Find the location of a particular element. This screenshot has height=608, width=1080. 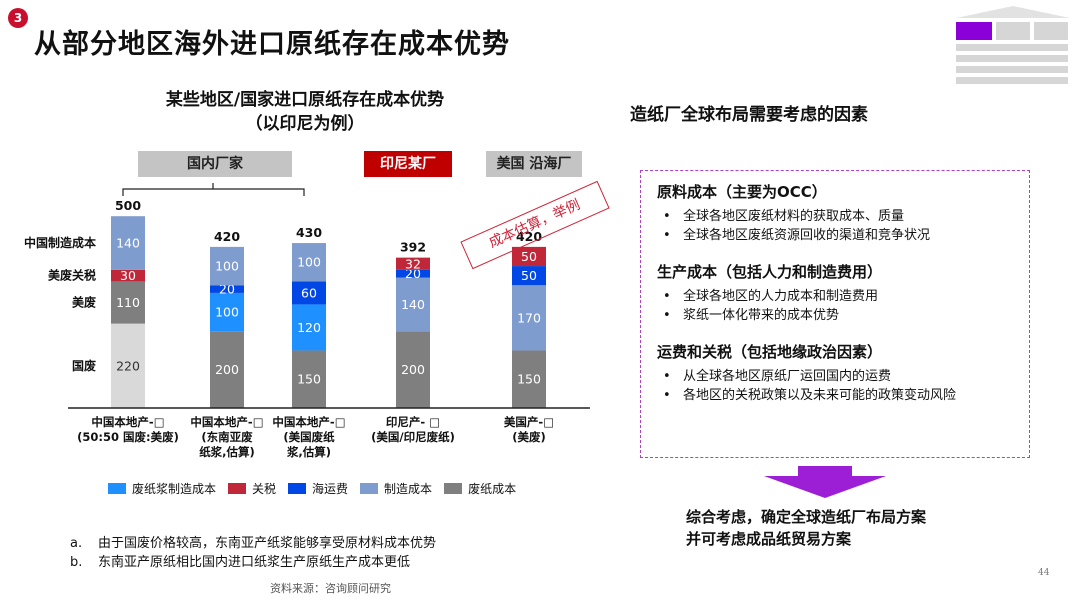

category-label: 纸浆,估算) is located at coordinates (227, 452).